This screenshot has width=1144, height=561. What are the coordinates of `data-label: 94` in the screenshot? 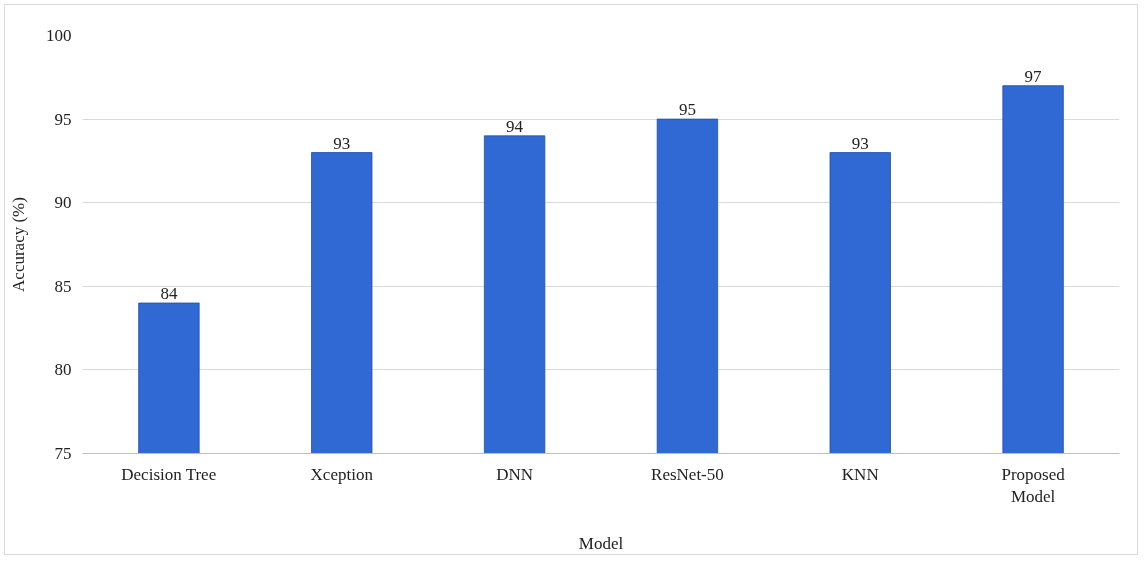 It's located at (515, 126).